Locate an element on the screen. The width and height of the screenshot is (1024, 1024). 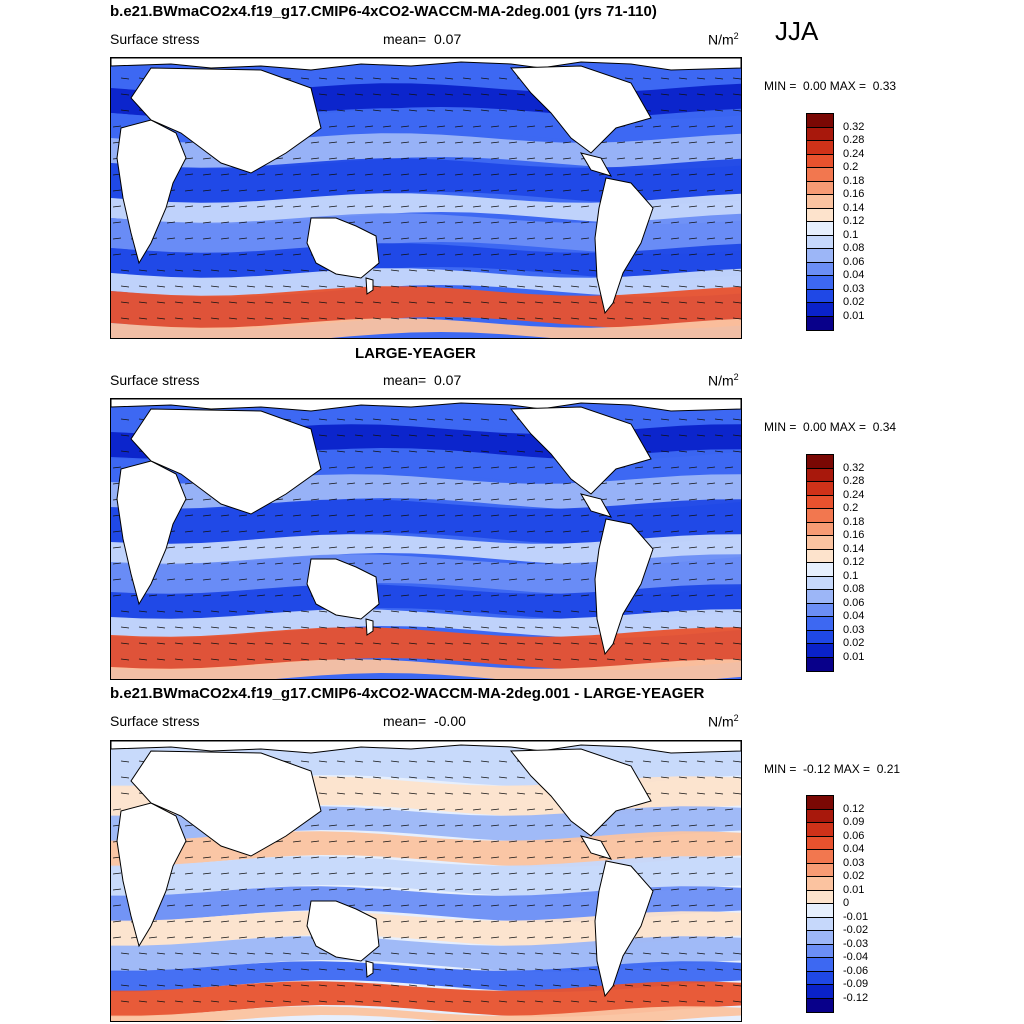
land-mass is located at coordinates (580, 109).